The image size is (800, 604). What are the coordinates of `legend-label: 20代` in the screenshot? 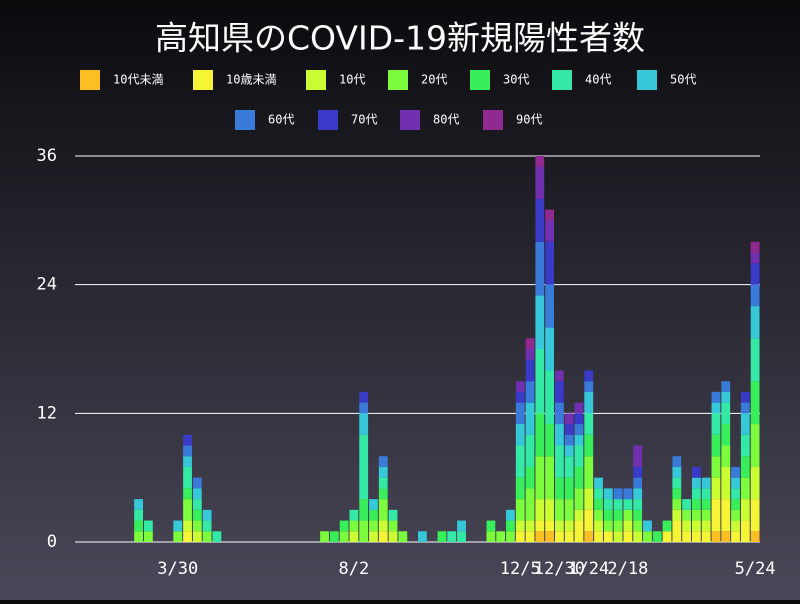 It's located at (434, 80).